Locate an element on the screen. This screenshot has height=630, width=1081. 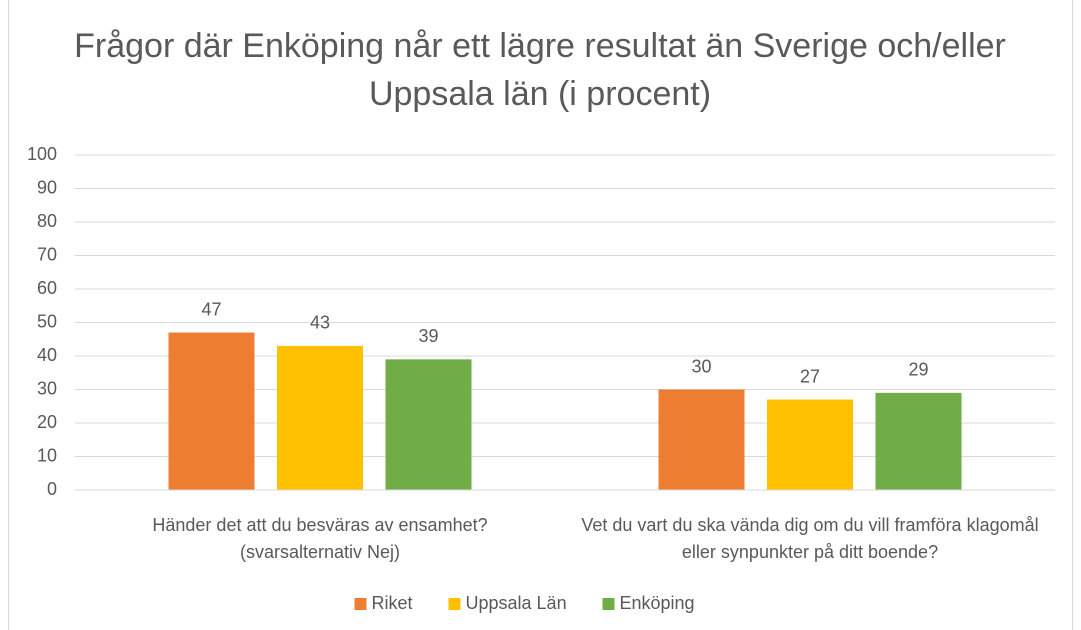
y-tick-label: 40 is located at coordinates (47, 355).